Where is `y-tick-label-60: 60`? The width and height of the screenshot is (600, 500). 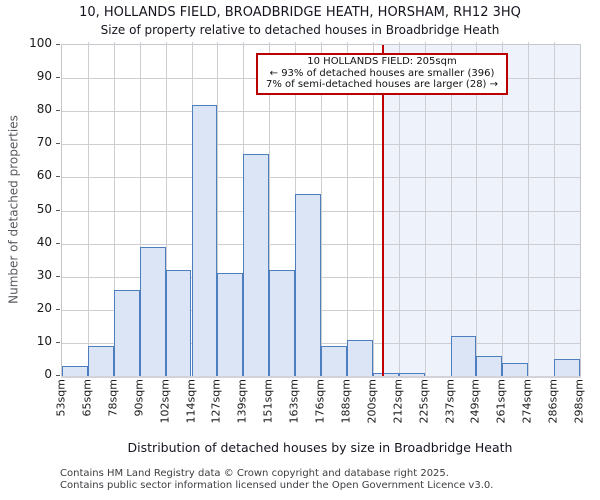 y-tick-label-60: 60 is located at coordinates (44, 175).